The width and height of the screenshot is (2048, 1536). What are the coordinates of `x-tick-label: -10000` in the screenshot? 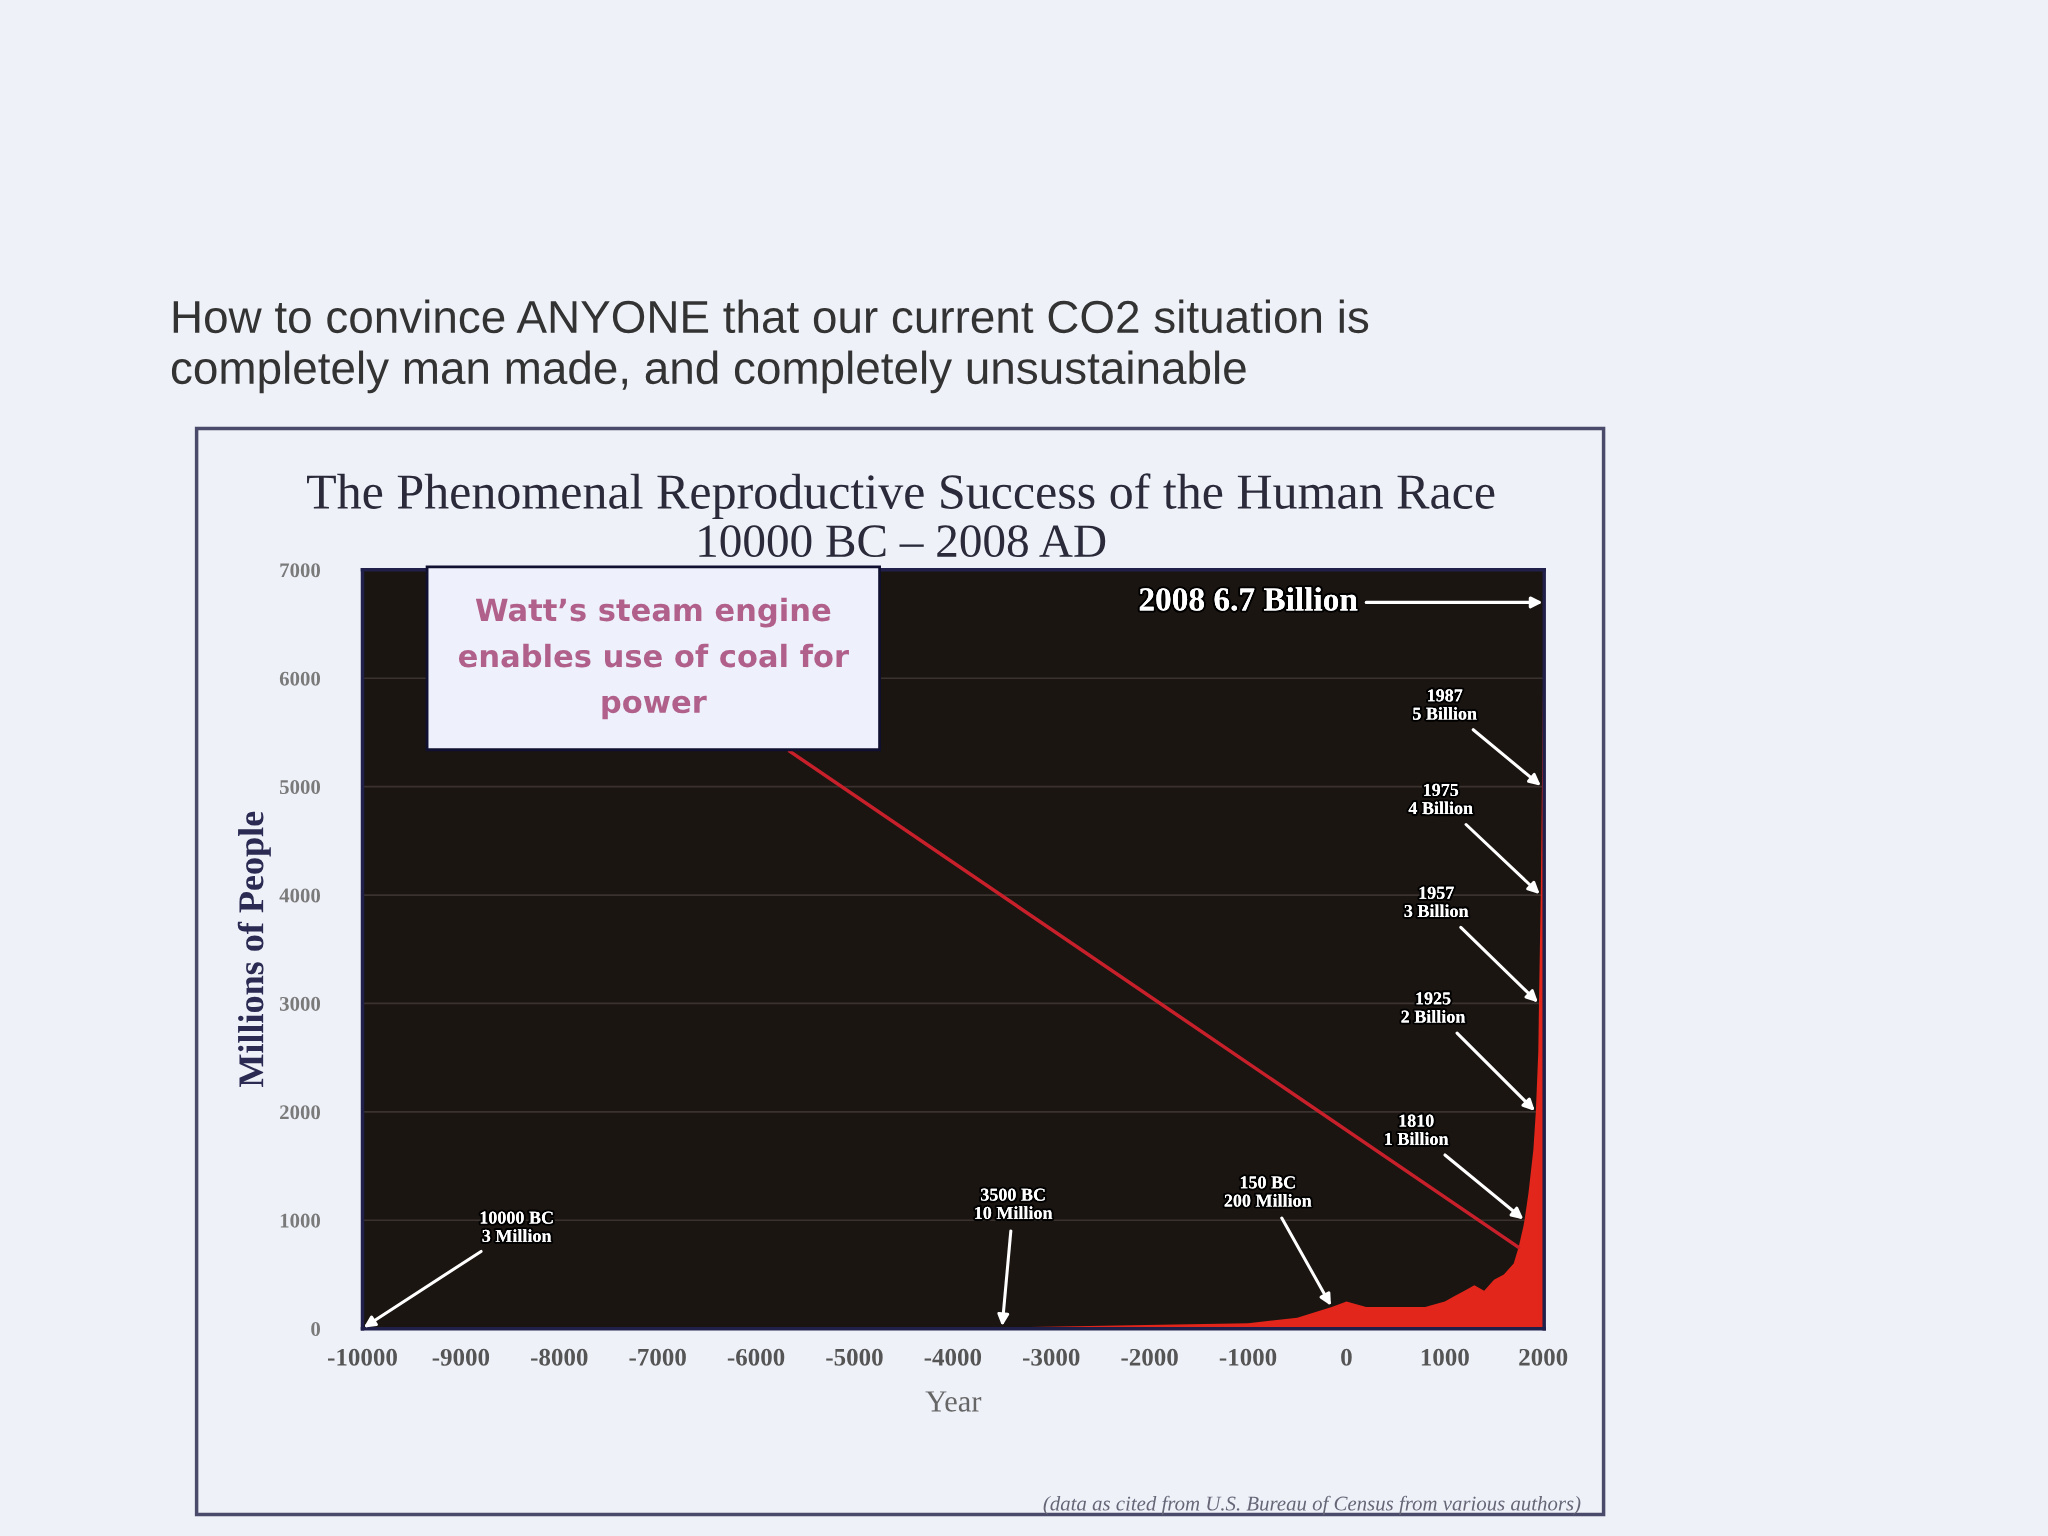 It's located at (362, 1357).